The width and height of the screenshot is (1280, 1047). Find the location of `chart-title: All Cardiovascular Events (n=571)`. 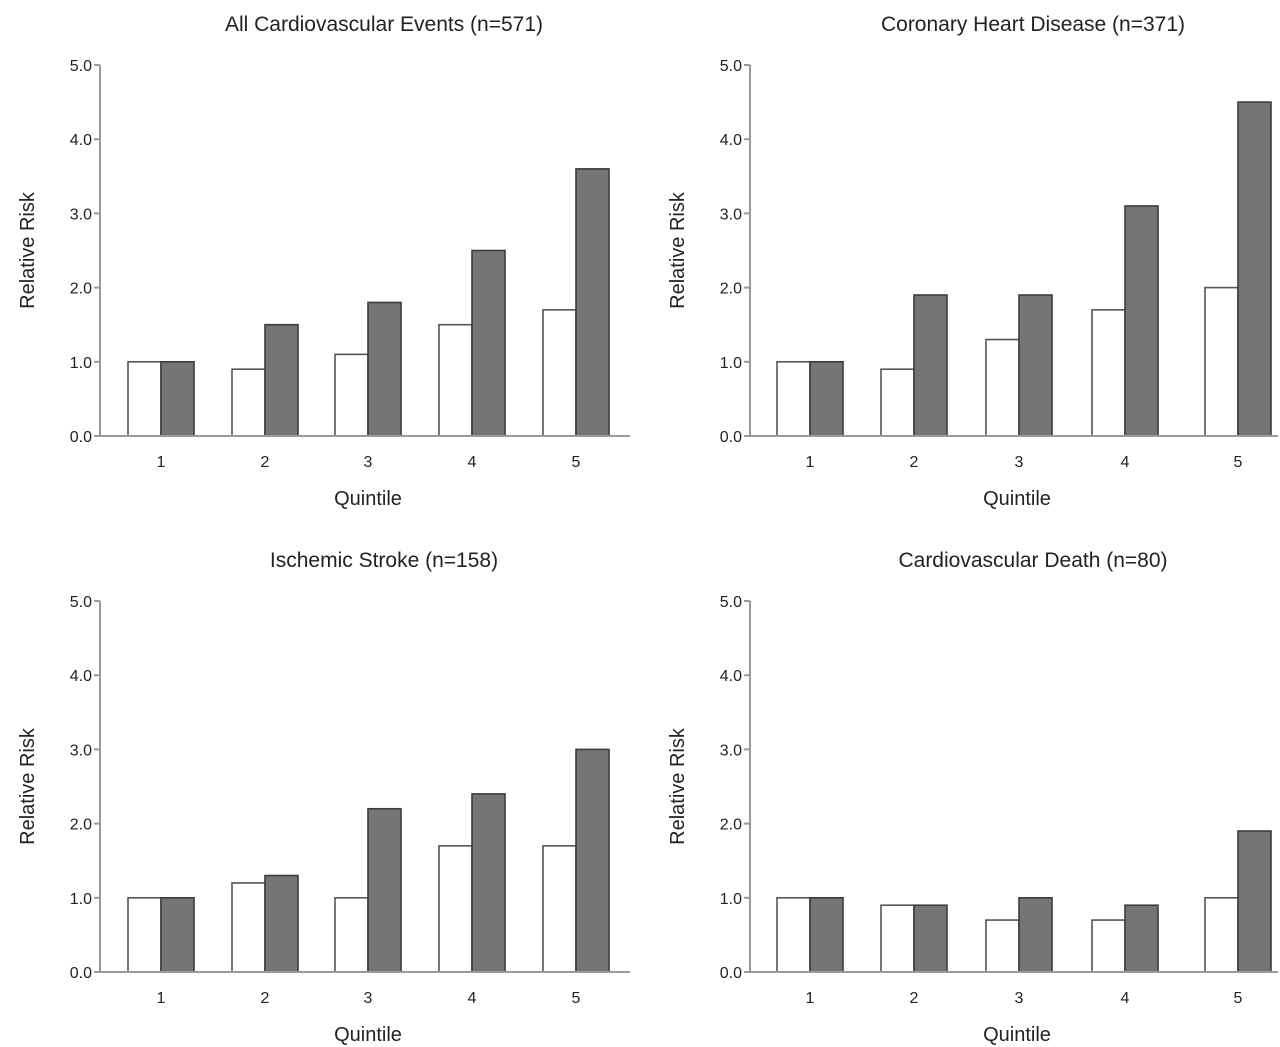

chart-title: All Cardiovascular Events (n=571) is located at coordinates (384, 24).